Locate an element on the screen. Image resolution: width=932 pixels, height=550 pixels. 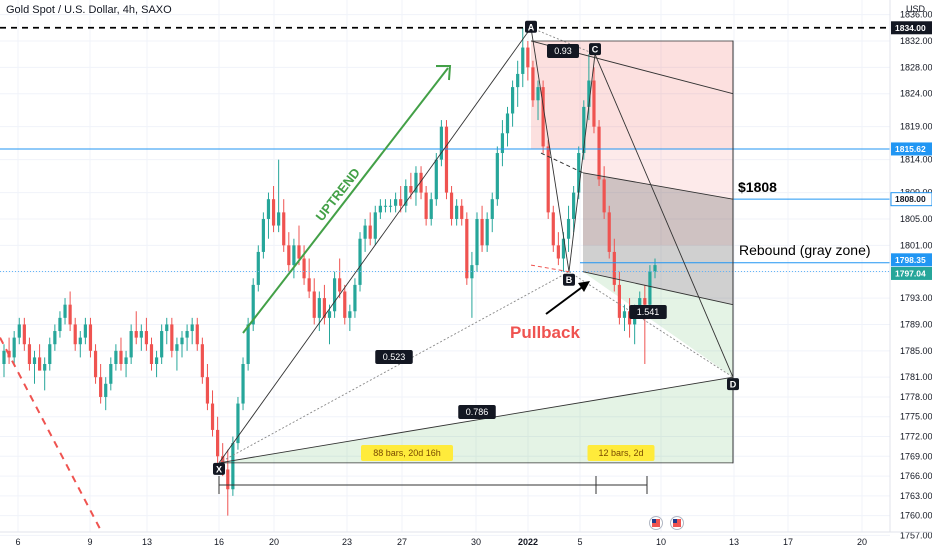
y-tick-label: 1793.00 is located at coordinates (916, 298).